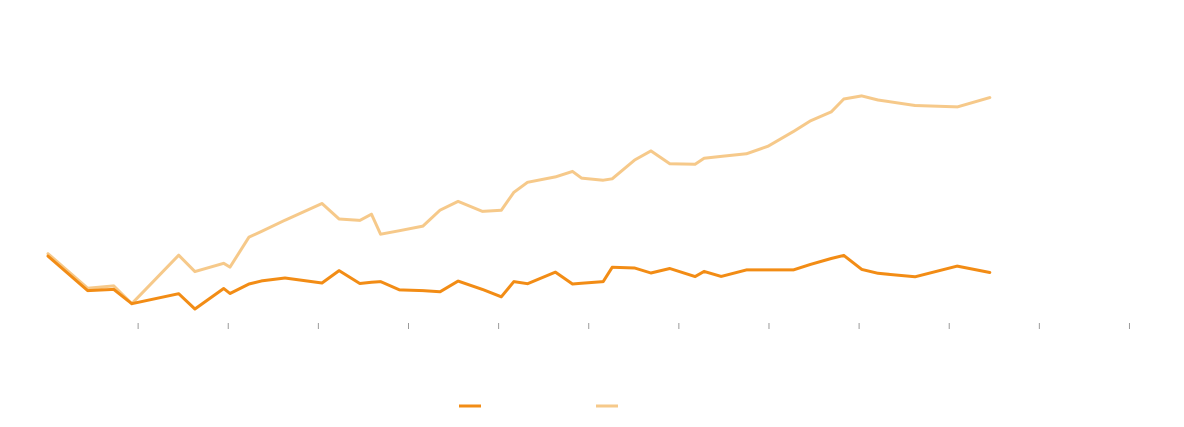 The width and height of the screenshot is (1184, 427). I want to click on x-axis-ticks, so click(633, 326).